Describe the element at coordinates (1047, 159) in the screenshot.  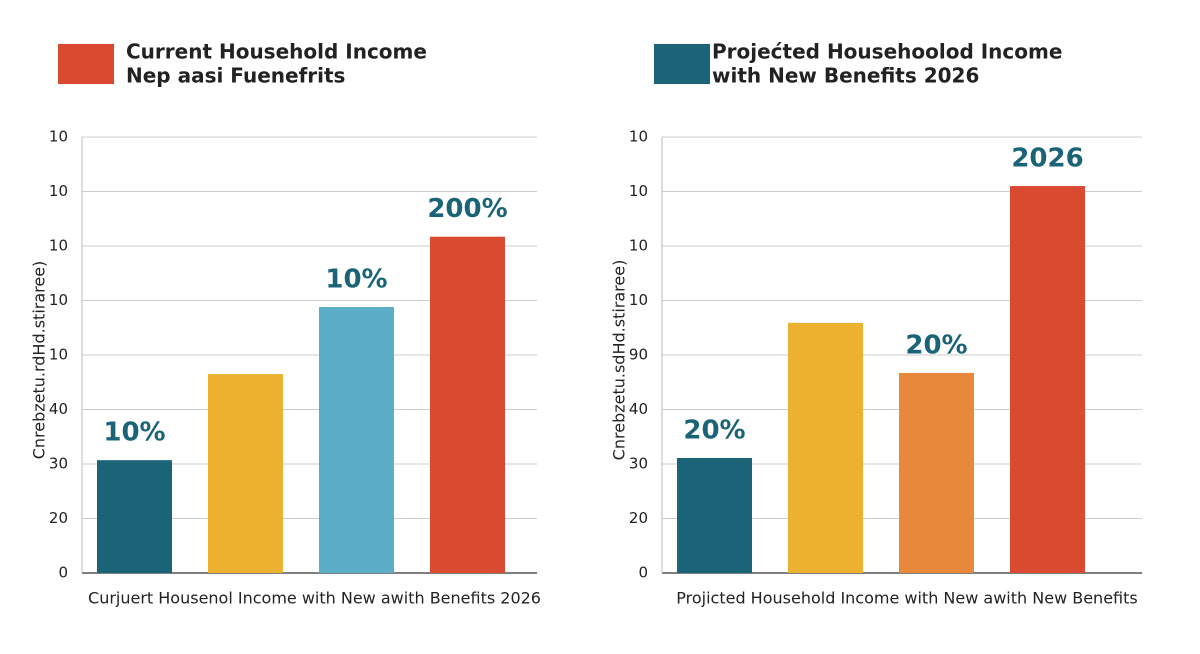
I see `value-label: 2026` at that location.